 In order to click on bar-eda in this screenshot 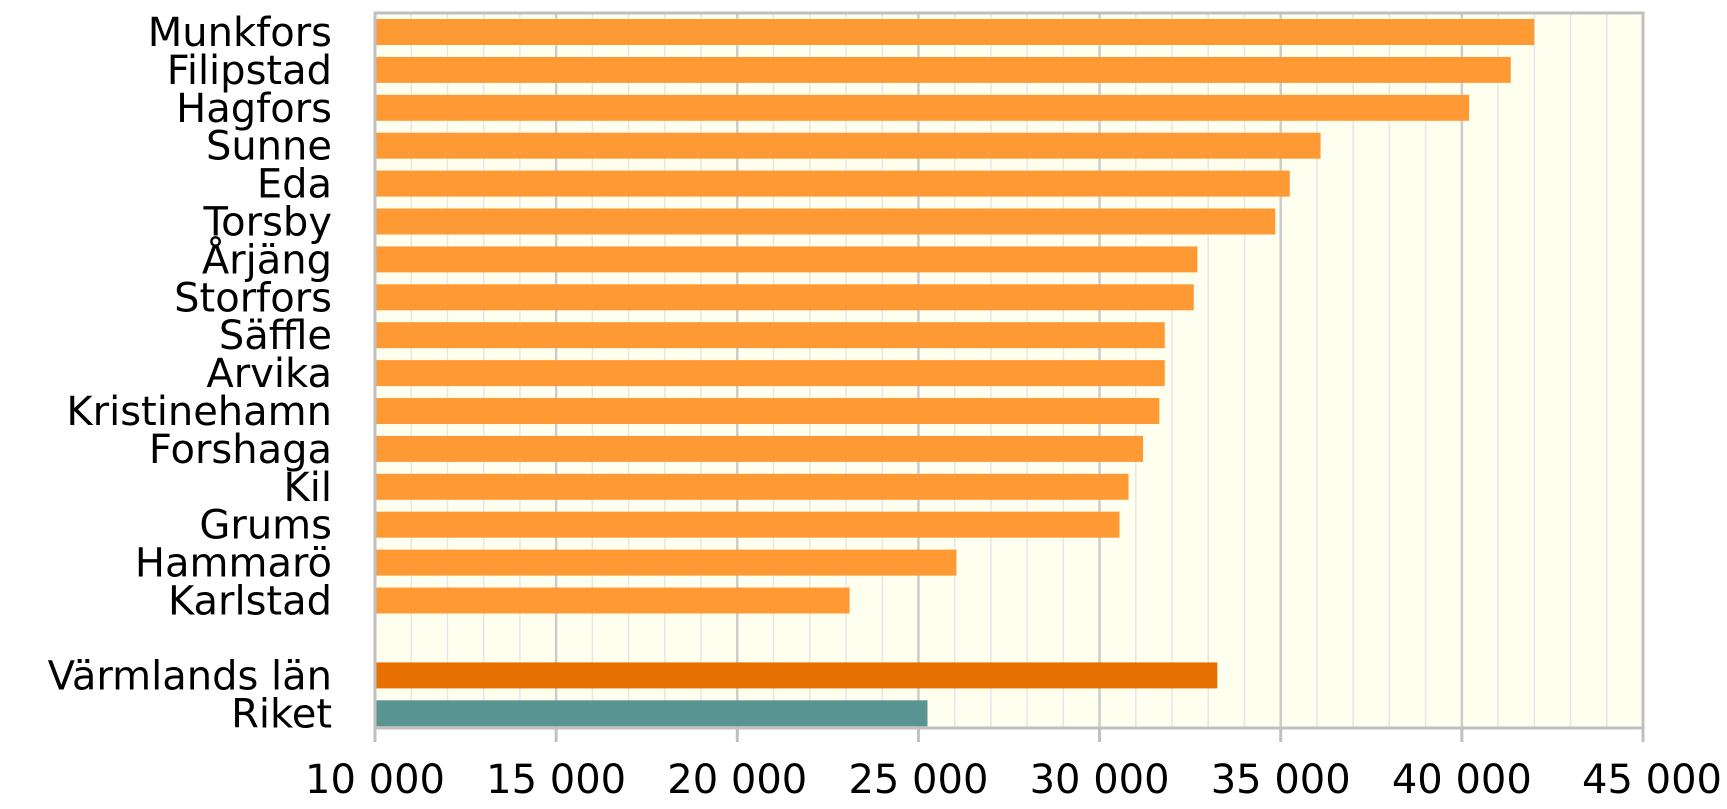, I will do `click(832, 183)`.